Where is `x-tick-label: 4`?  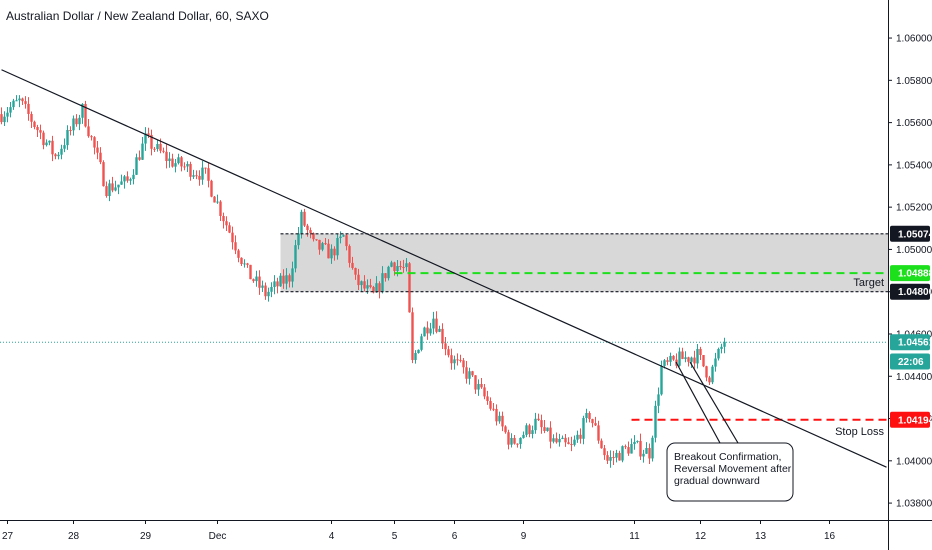
x-tick-label: 4 is located at coordinates (332, 536).